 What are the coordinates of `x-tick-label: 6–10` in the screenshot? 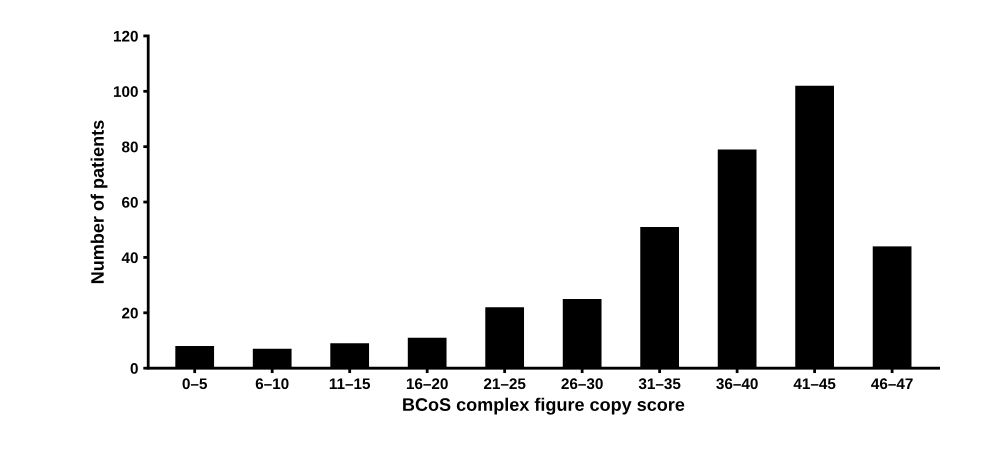 It's located at (272, 384).